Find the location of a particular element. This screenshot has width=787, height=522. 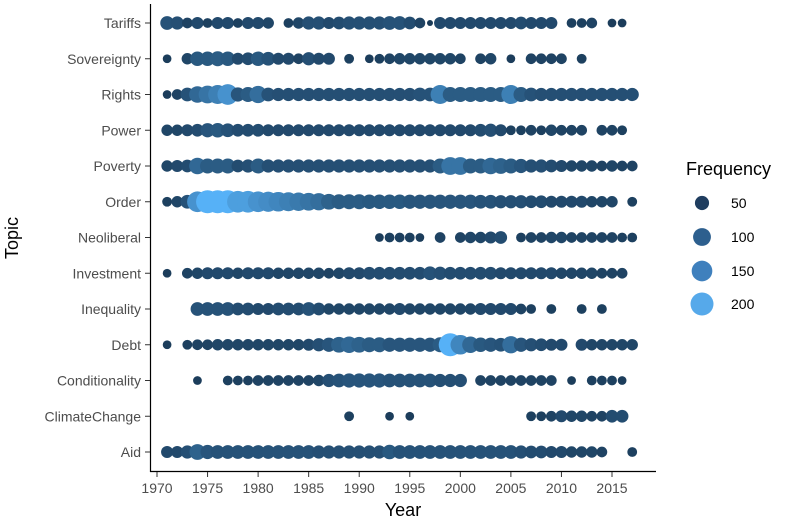

point-investment-2005 is located at coordinates (510, 273).